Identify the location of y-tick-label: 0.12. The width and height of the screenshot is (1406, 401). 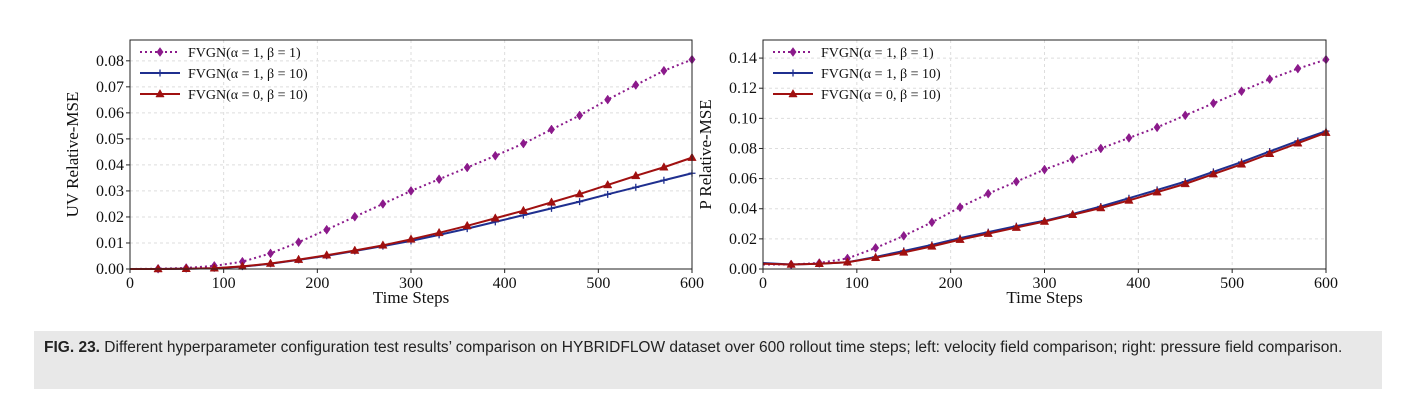
(743, 88).